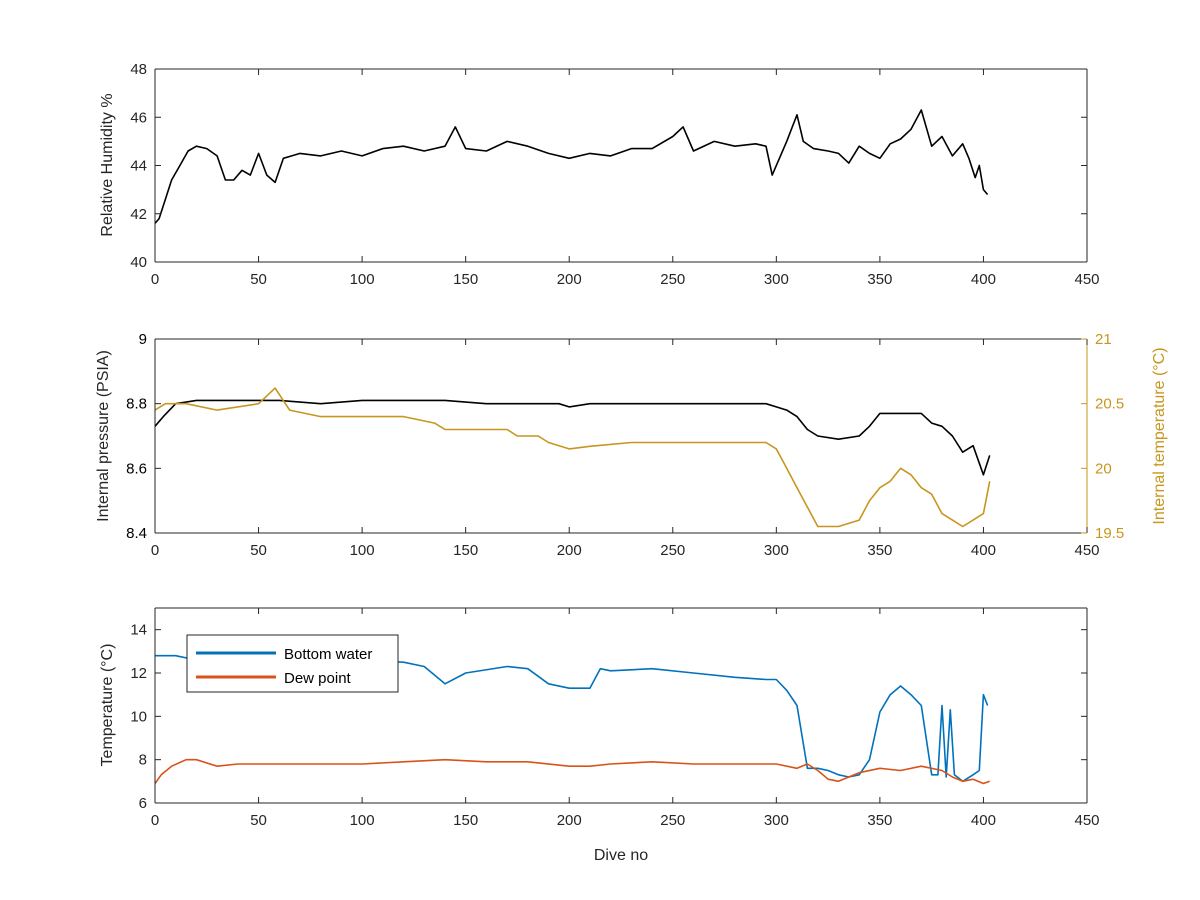 This screenshot has height=900, width=1200. What do you see at coordinates (138, 214) in the screenshot?
I see `y-tick-label: 42` at bounding box center [138, 214].